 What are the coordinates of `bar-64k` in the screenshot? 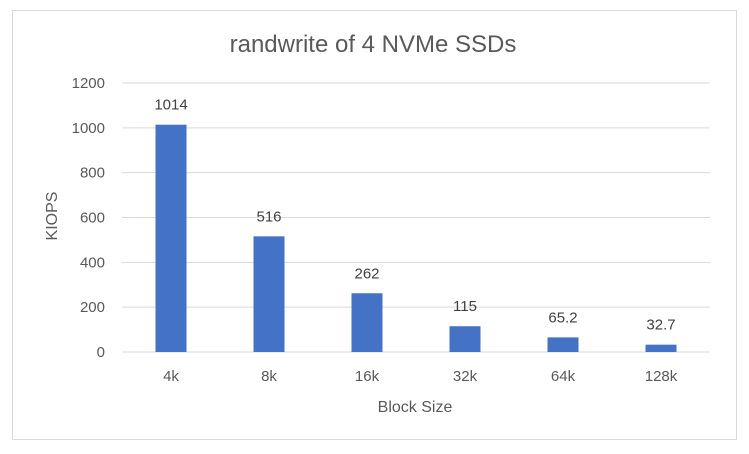 It's located at (563, 344).